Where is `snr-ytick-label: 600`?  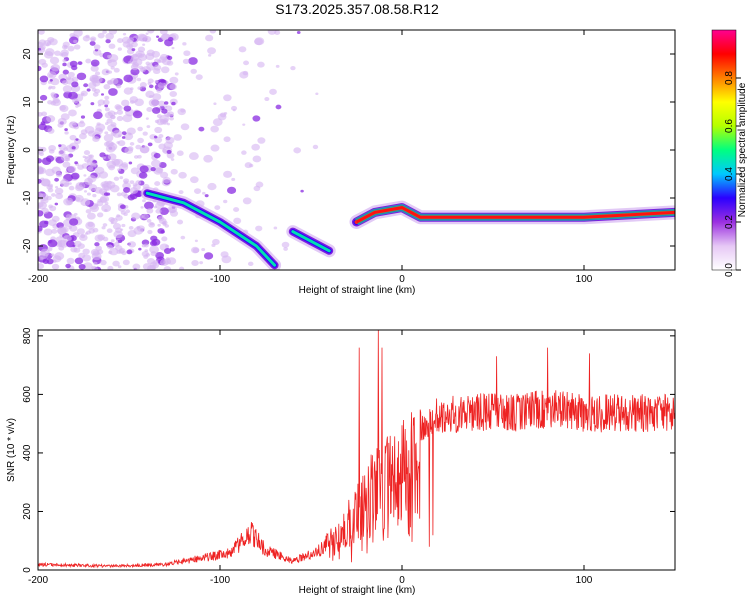
snr-ytick-label: 600 is located at coordinates (27, 394).